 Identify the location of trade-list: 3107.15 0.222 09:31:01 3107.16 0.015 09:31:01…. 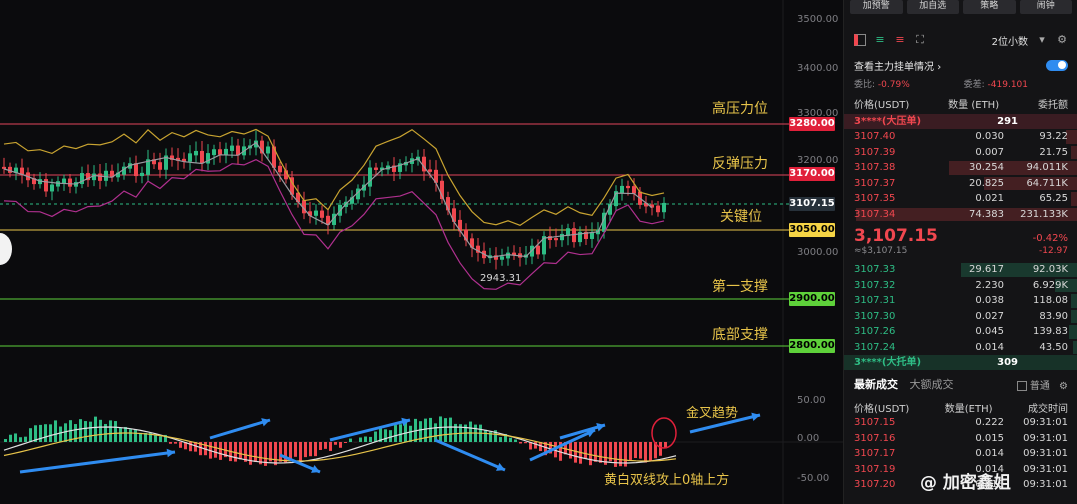
(960, 454).